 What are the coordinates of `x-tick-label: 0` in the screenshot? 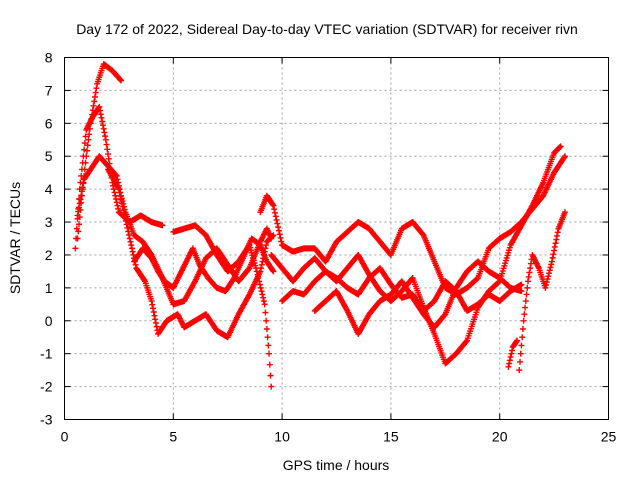 It's located at (65, 437).